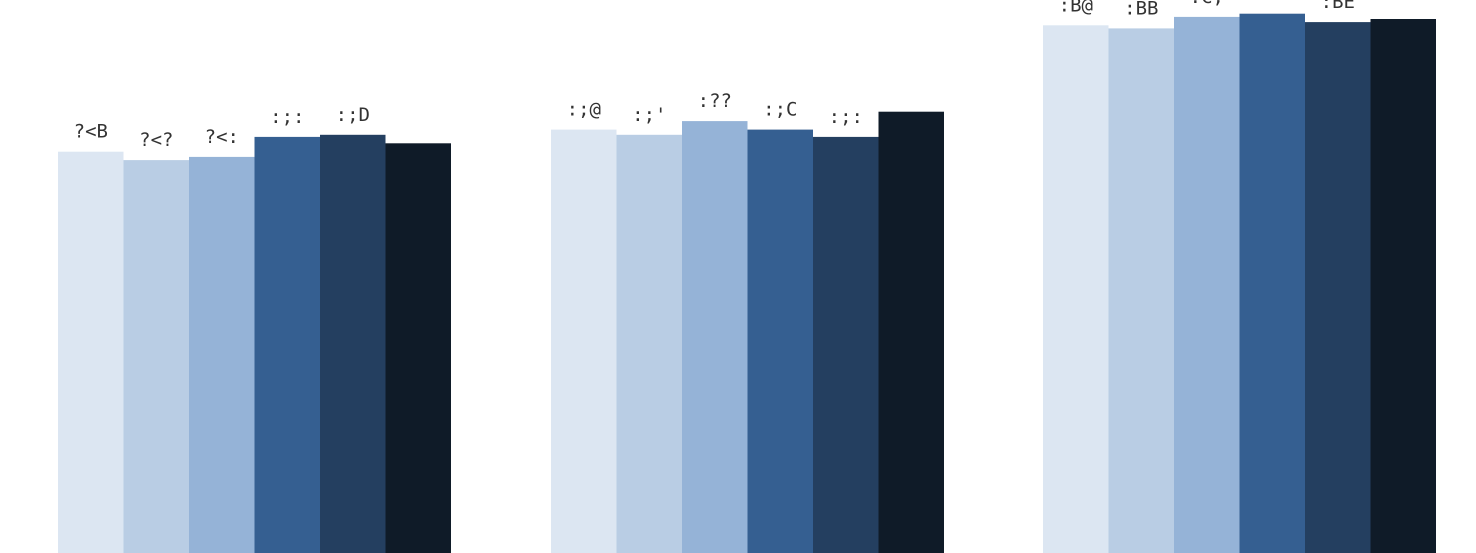 Image resolution: width=1476 pixels, height=553 pixels. What do you see at coordinates (649, 115) in the screenshot?
I see `data-label-g2-2: :;'` at bounding box center [649, 115].